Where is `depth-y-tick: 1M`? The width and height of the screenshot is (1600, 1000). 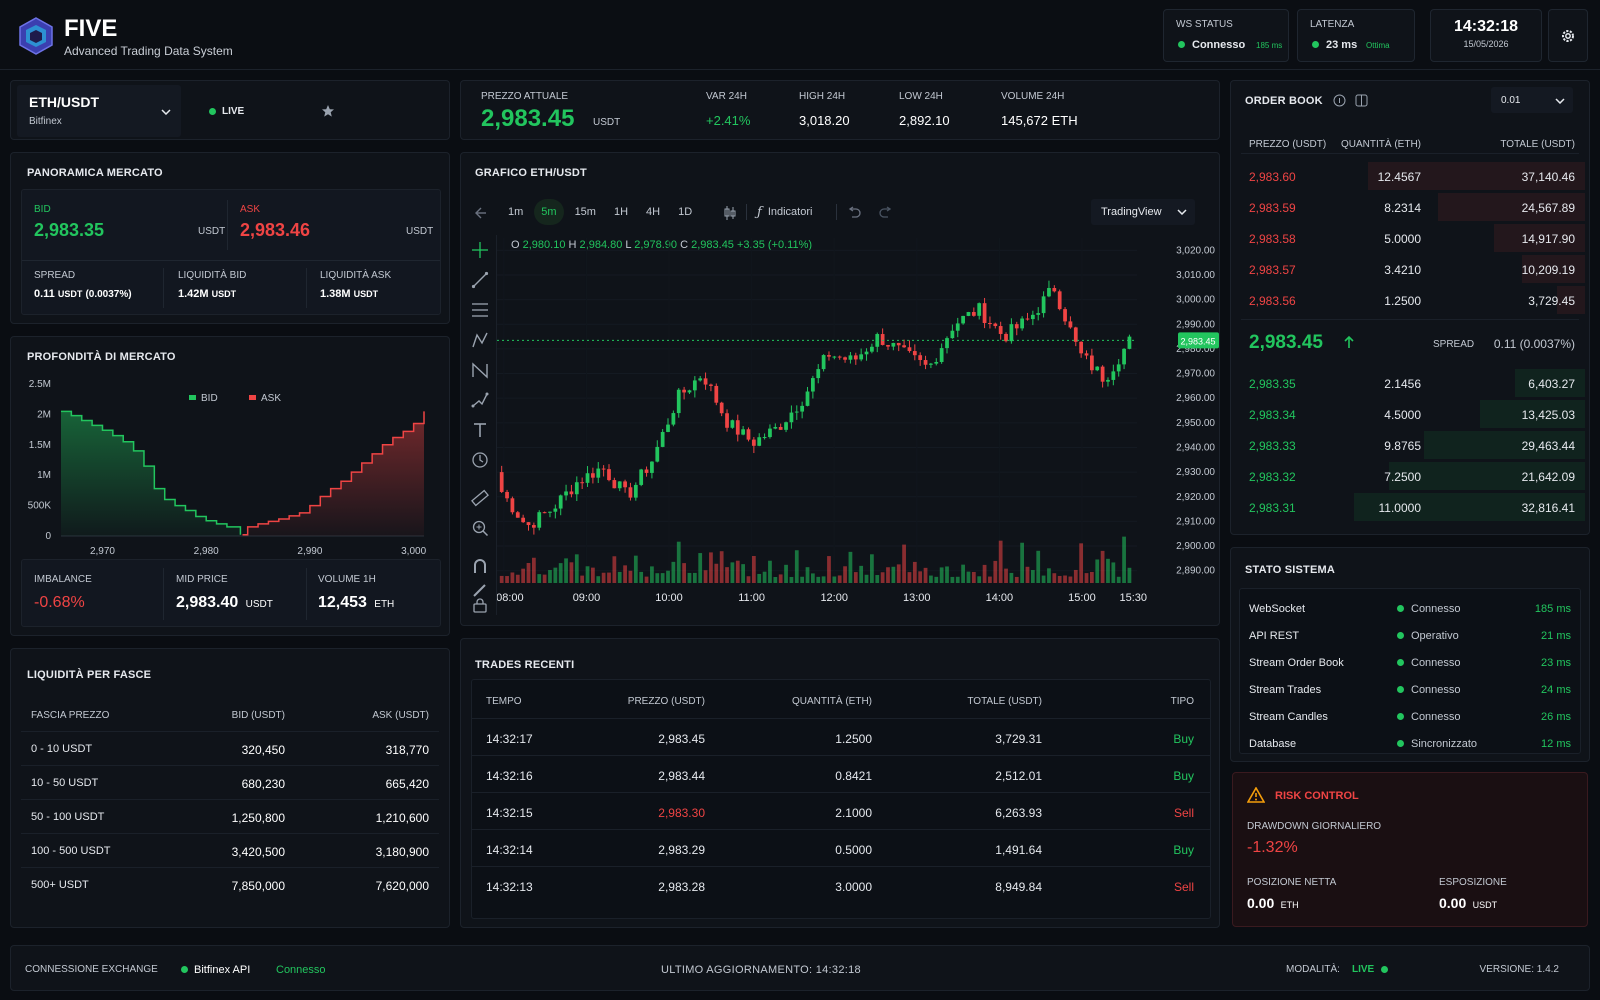 depth-y-tick: 1M is located at coordinates (44, 475).